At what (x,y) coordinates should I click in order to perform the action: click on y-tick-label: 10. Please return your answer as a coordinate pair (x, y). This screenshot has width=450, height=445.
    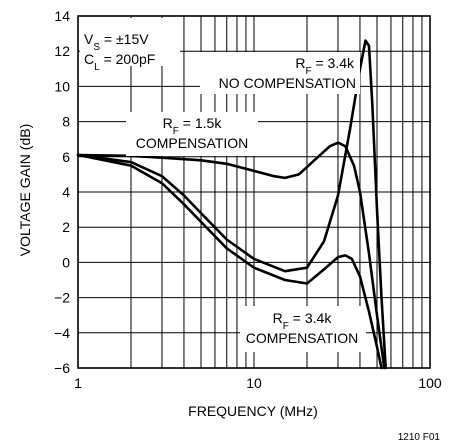
    Looking at the image, I should click on (62, 86).